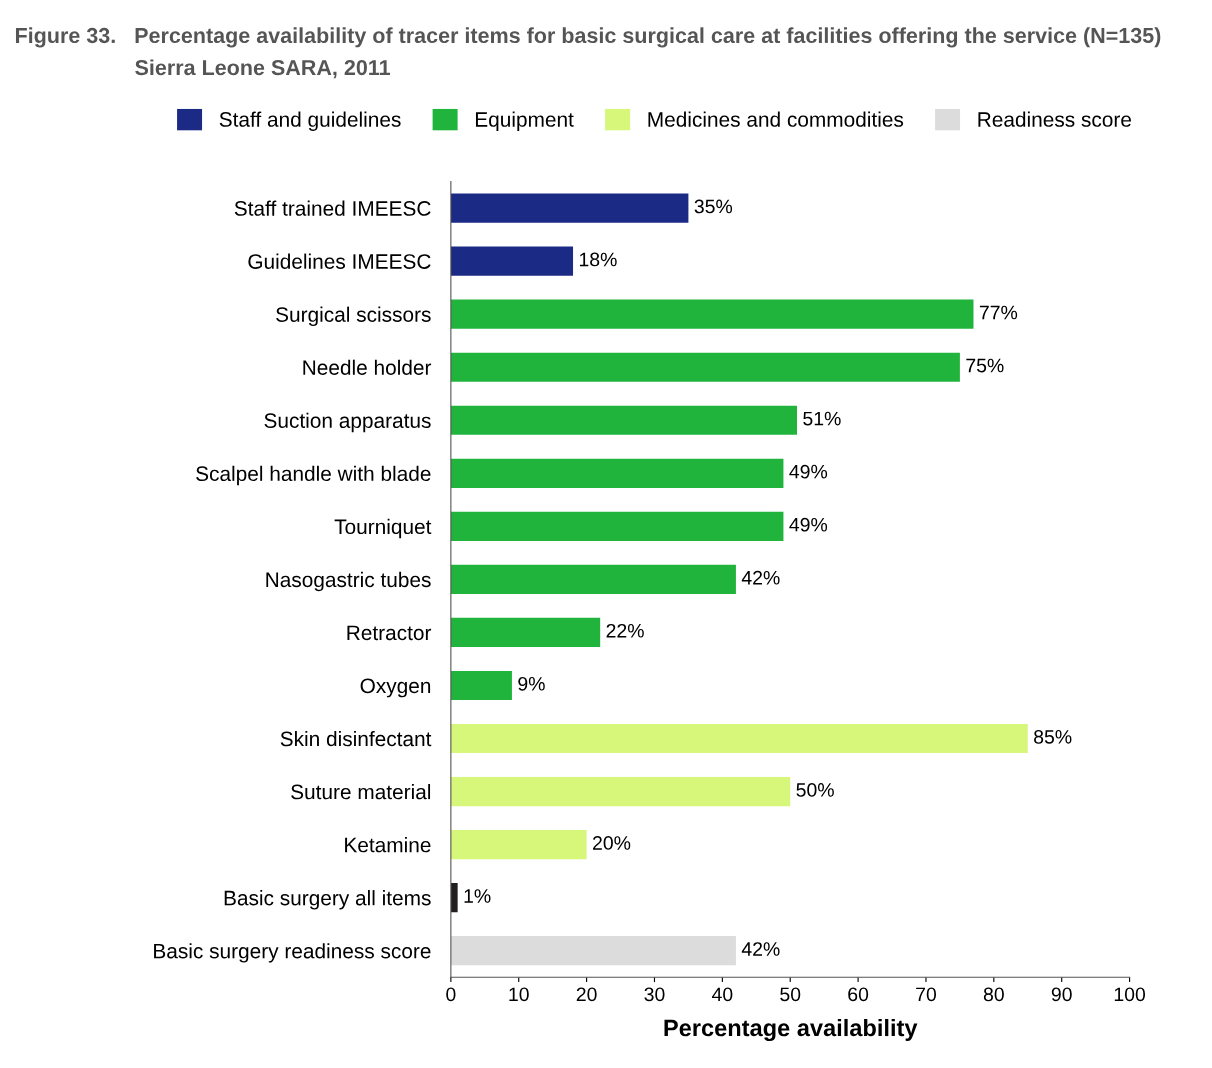 The image size is (1212, 1068). What do you see at coordinates (598, 259) in the screenshot?
I see `data-label: 18%` at bounding box center [598, 259].